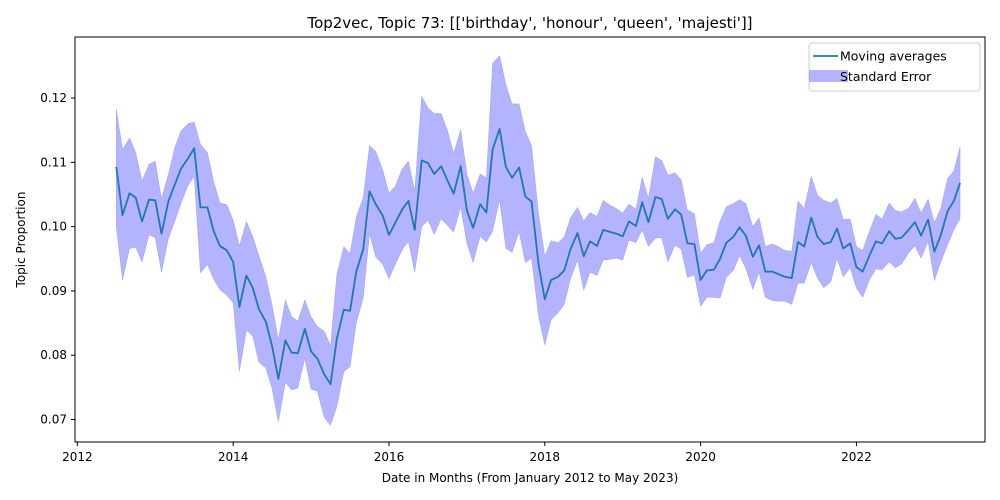  I want to click on legend-box, so click(894, 67).